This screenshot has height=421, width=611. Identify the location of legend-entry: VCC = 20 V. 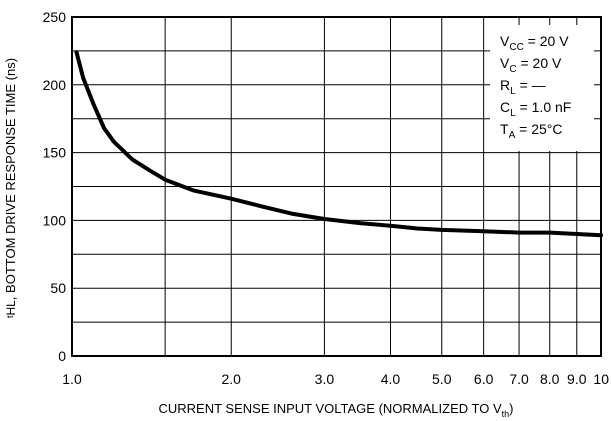
(534, 43).